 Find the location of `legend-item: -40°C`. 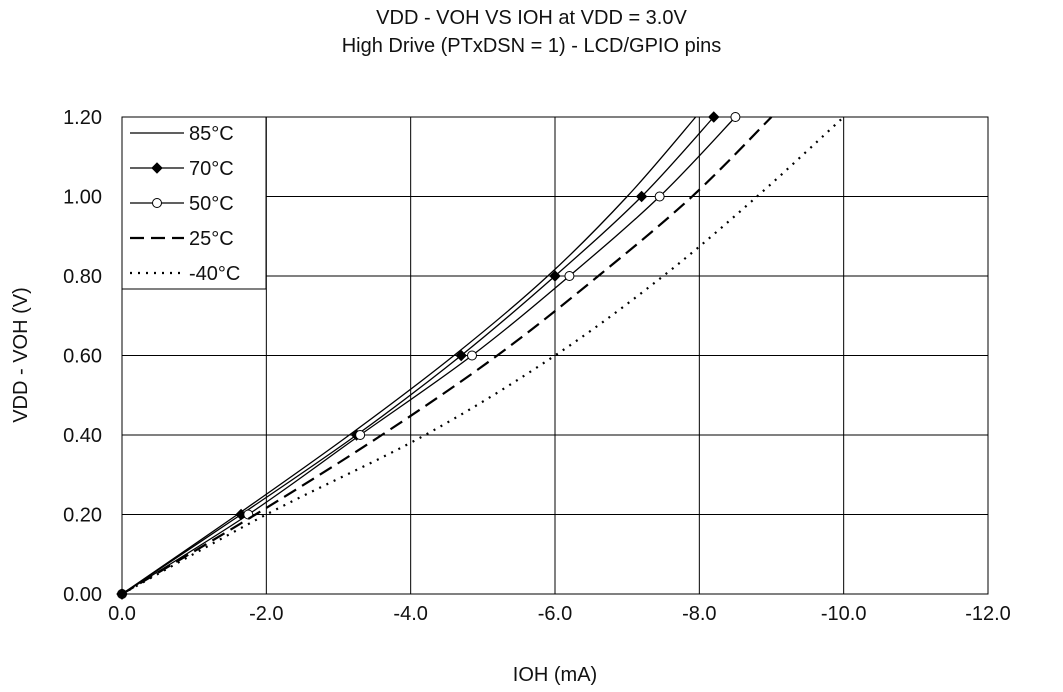

legend-item: -40°C is located at coordinates (185, 274).